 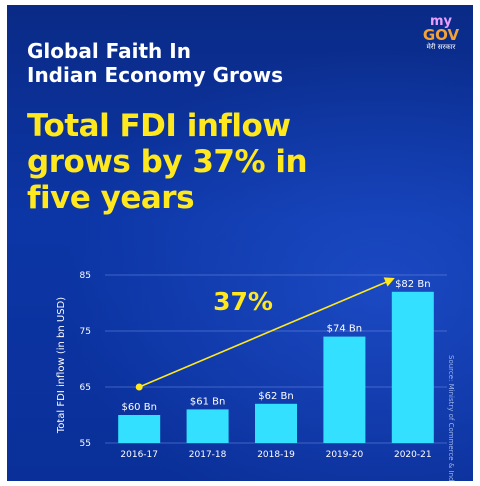 I want to click on x-tick-label: 2018-19, so click(x=276, y=455).